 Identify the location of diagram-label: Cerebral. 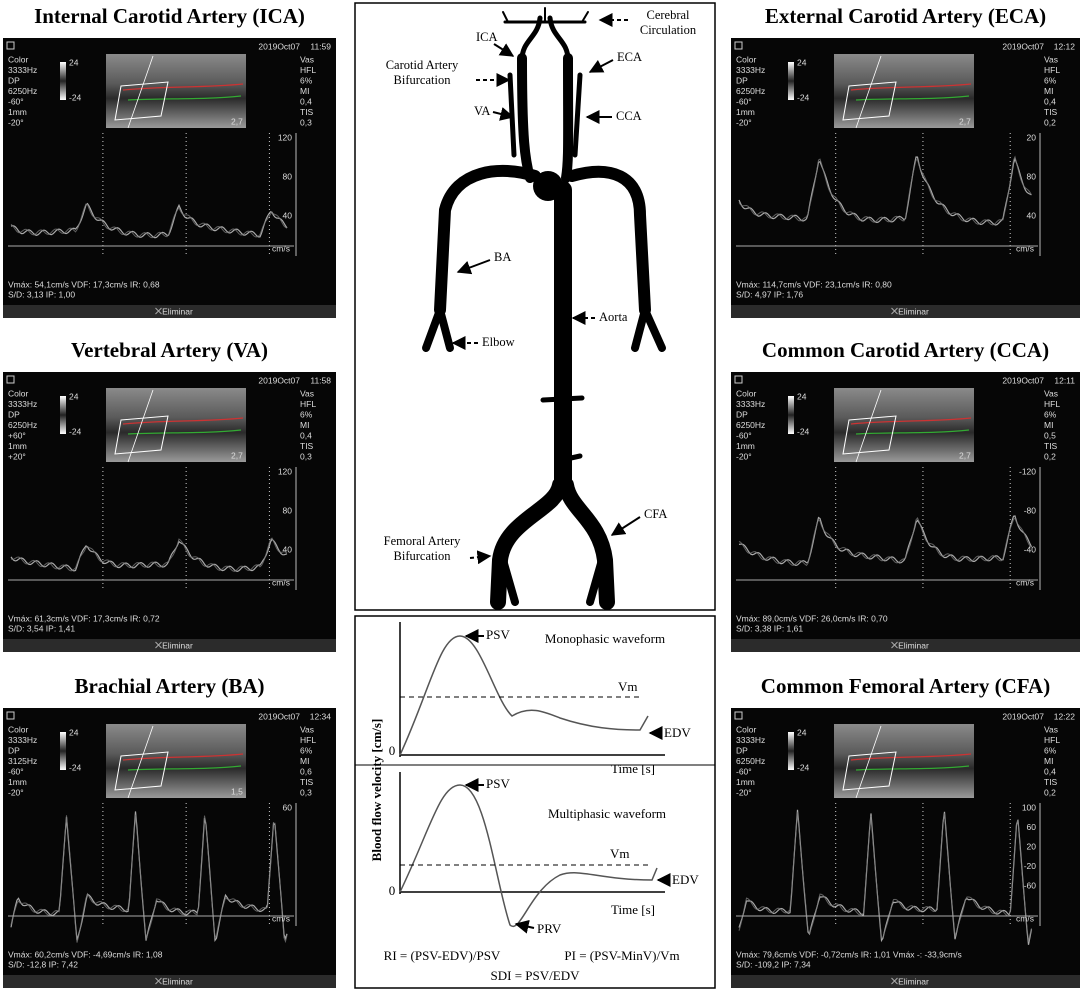
(668, 15).